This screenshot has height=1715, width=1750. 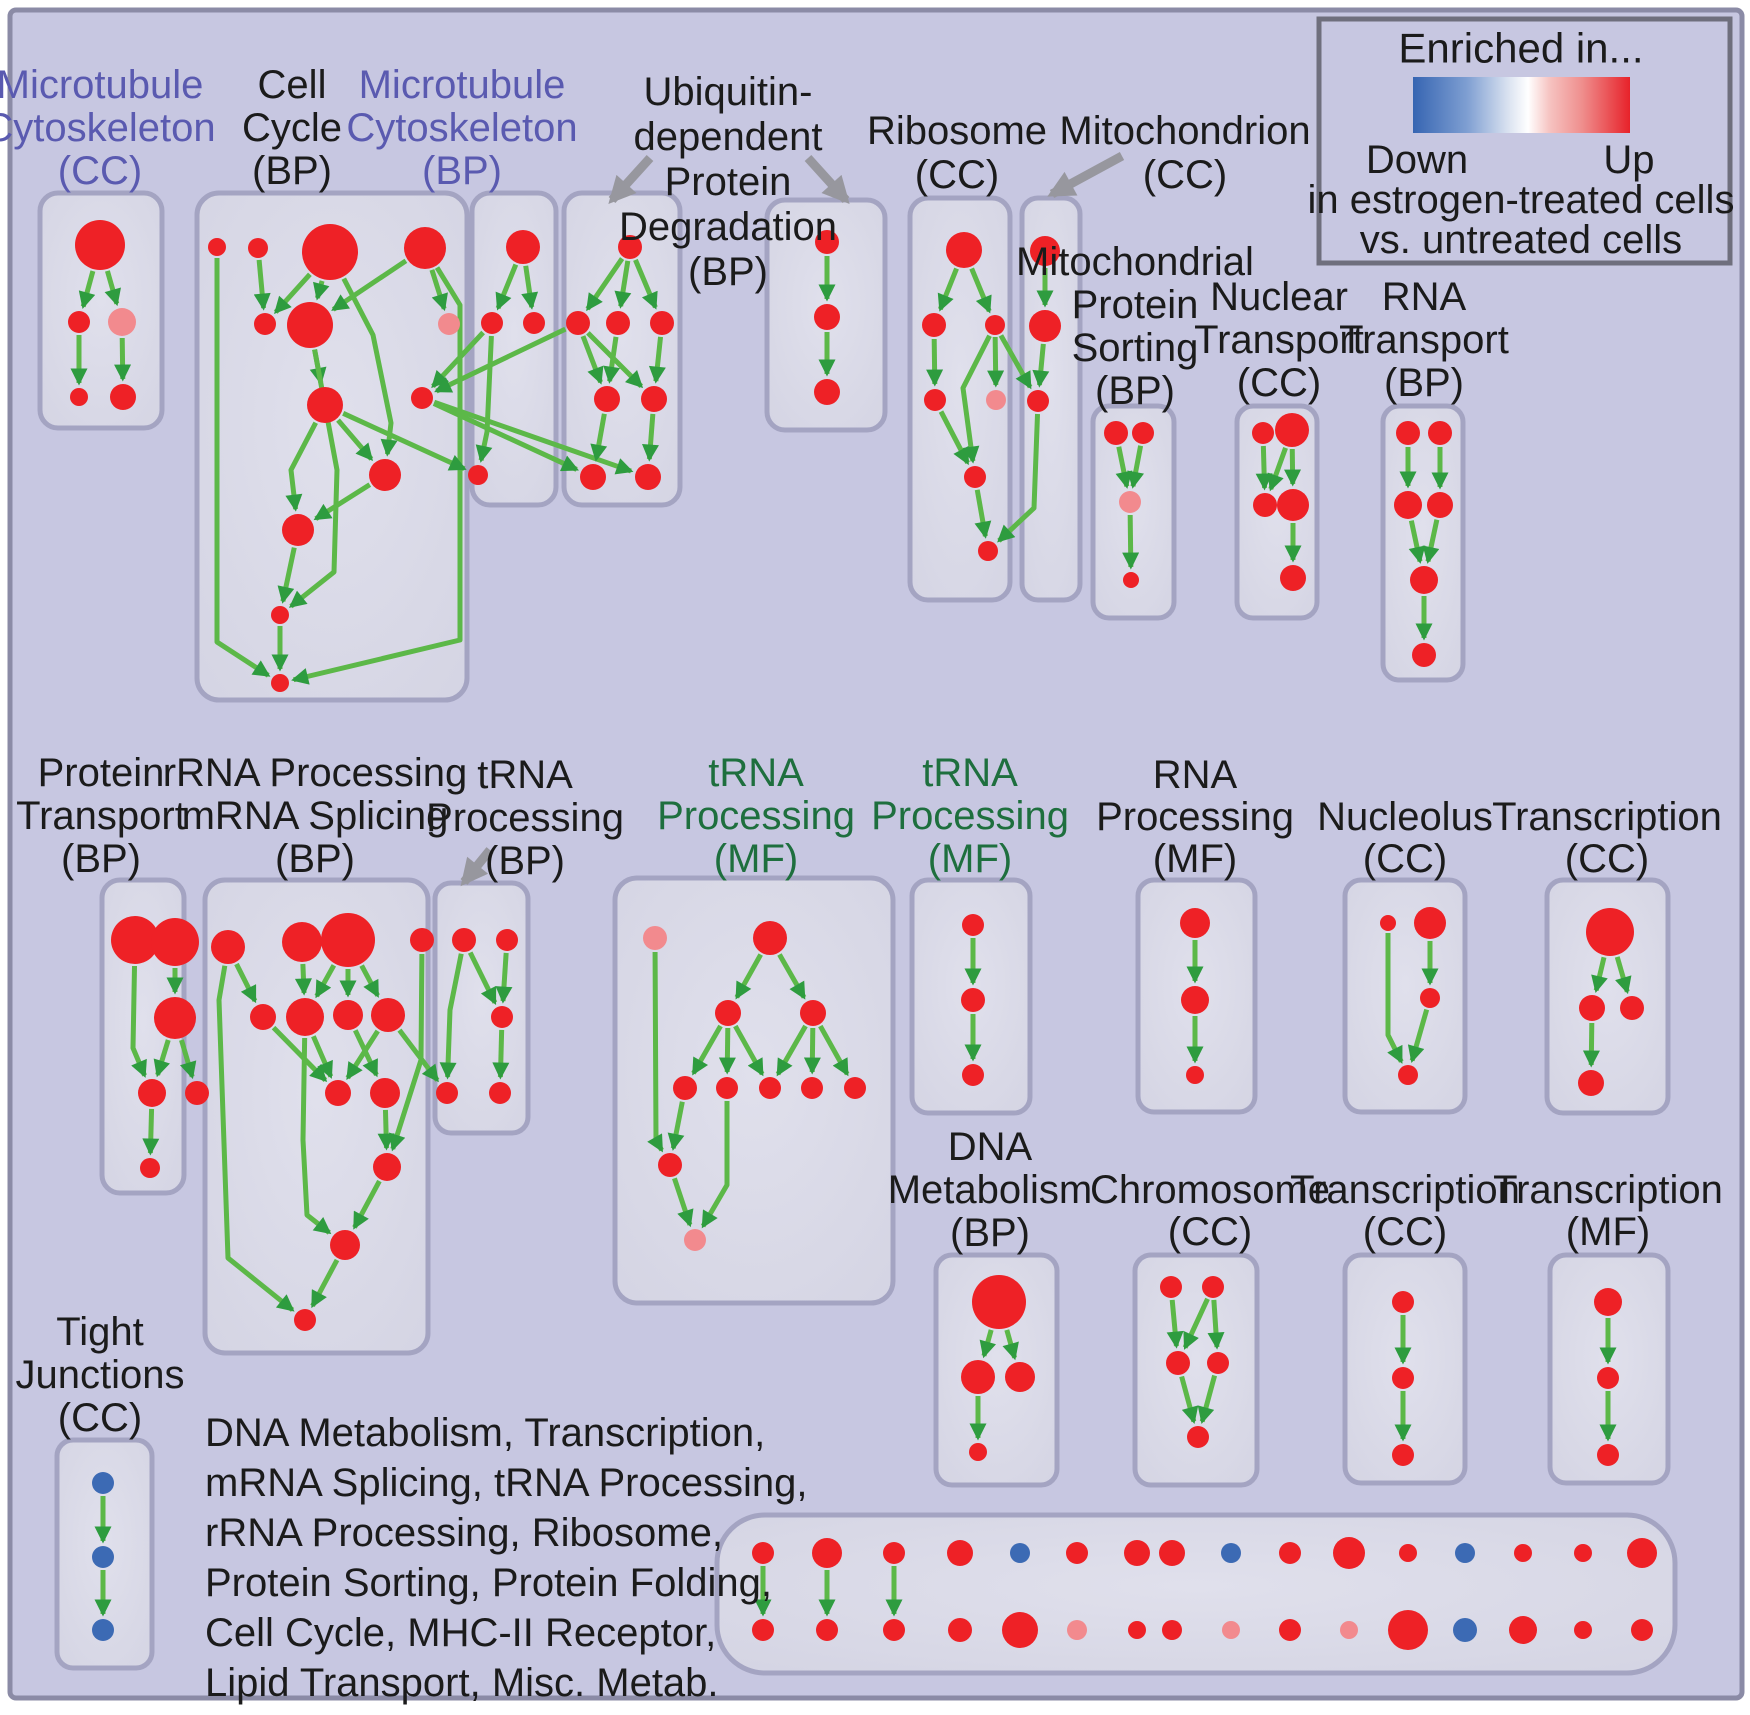 I want to click on cluster-label-mitochondrion-cc-line2: (CC), so click(x=1185, y=175).